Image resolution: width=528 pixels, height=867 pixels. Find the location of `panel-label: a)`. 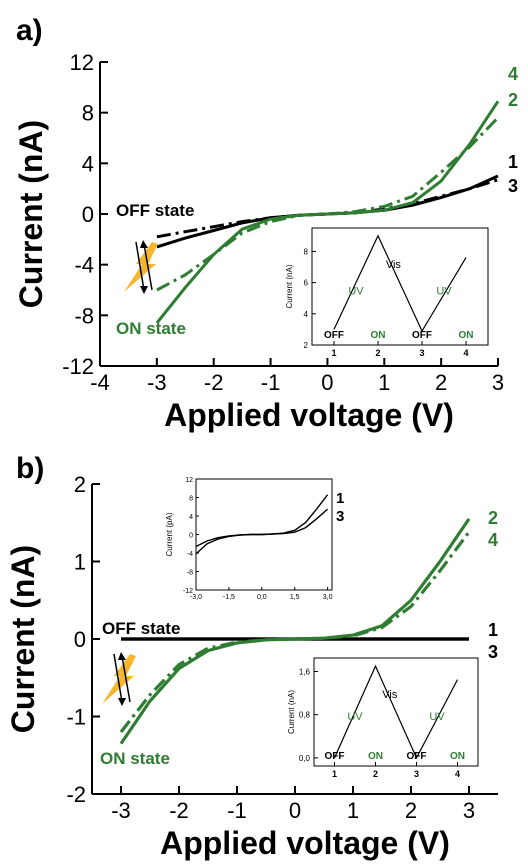

panel-label: a) is located at coordinates (29, 30).